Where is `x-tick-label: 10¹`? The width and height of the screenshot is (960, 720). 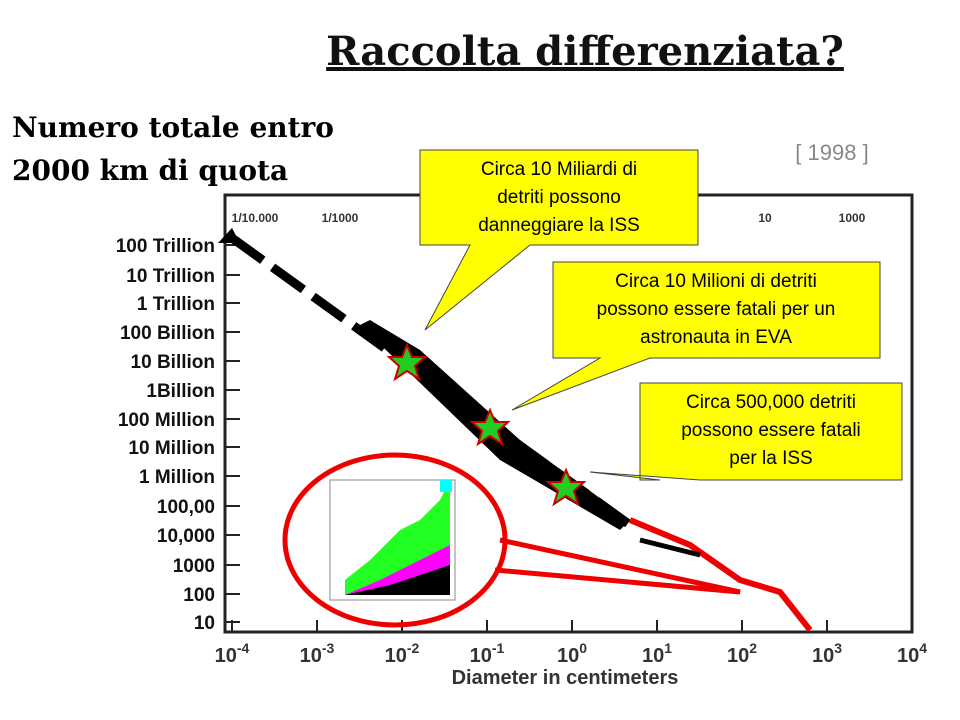 x-tick-label: 10¹ is located at coordinates (657, 653).